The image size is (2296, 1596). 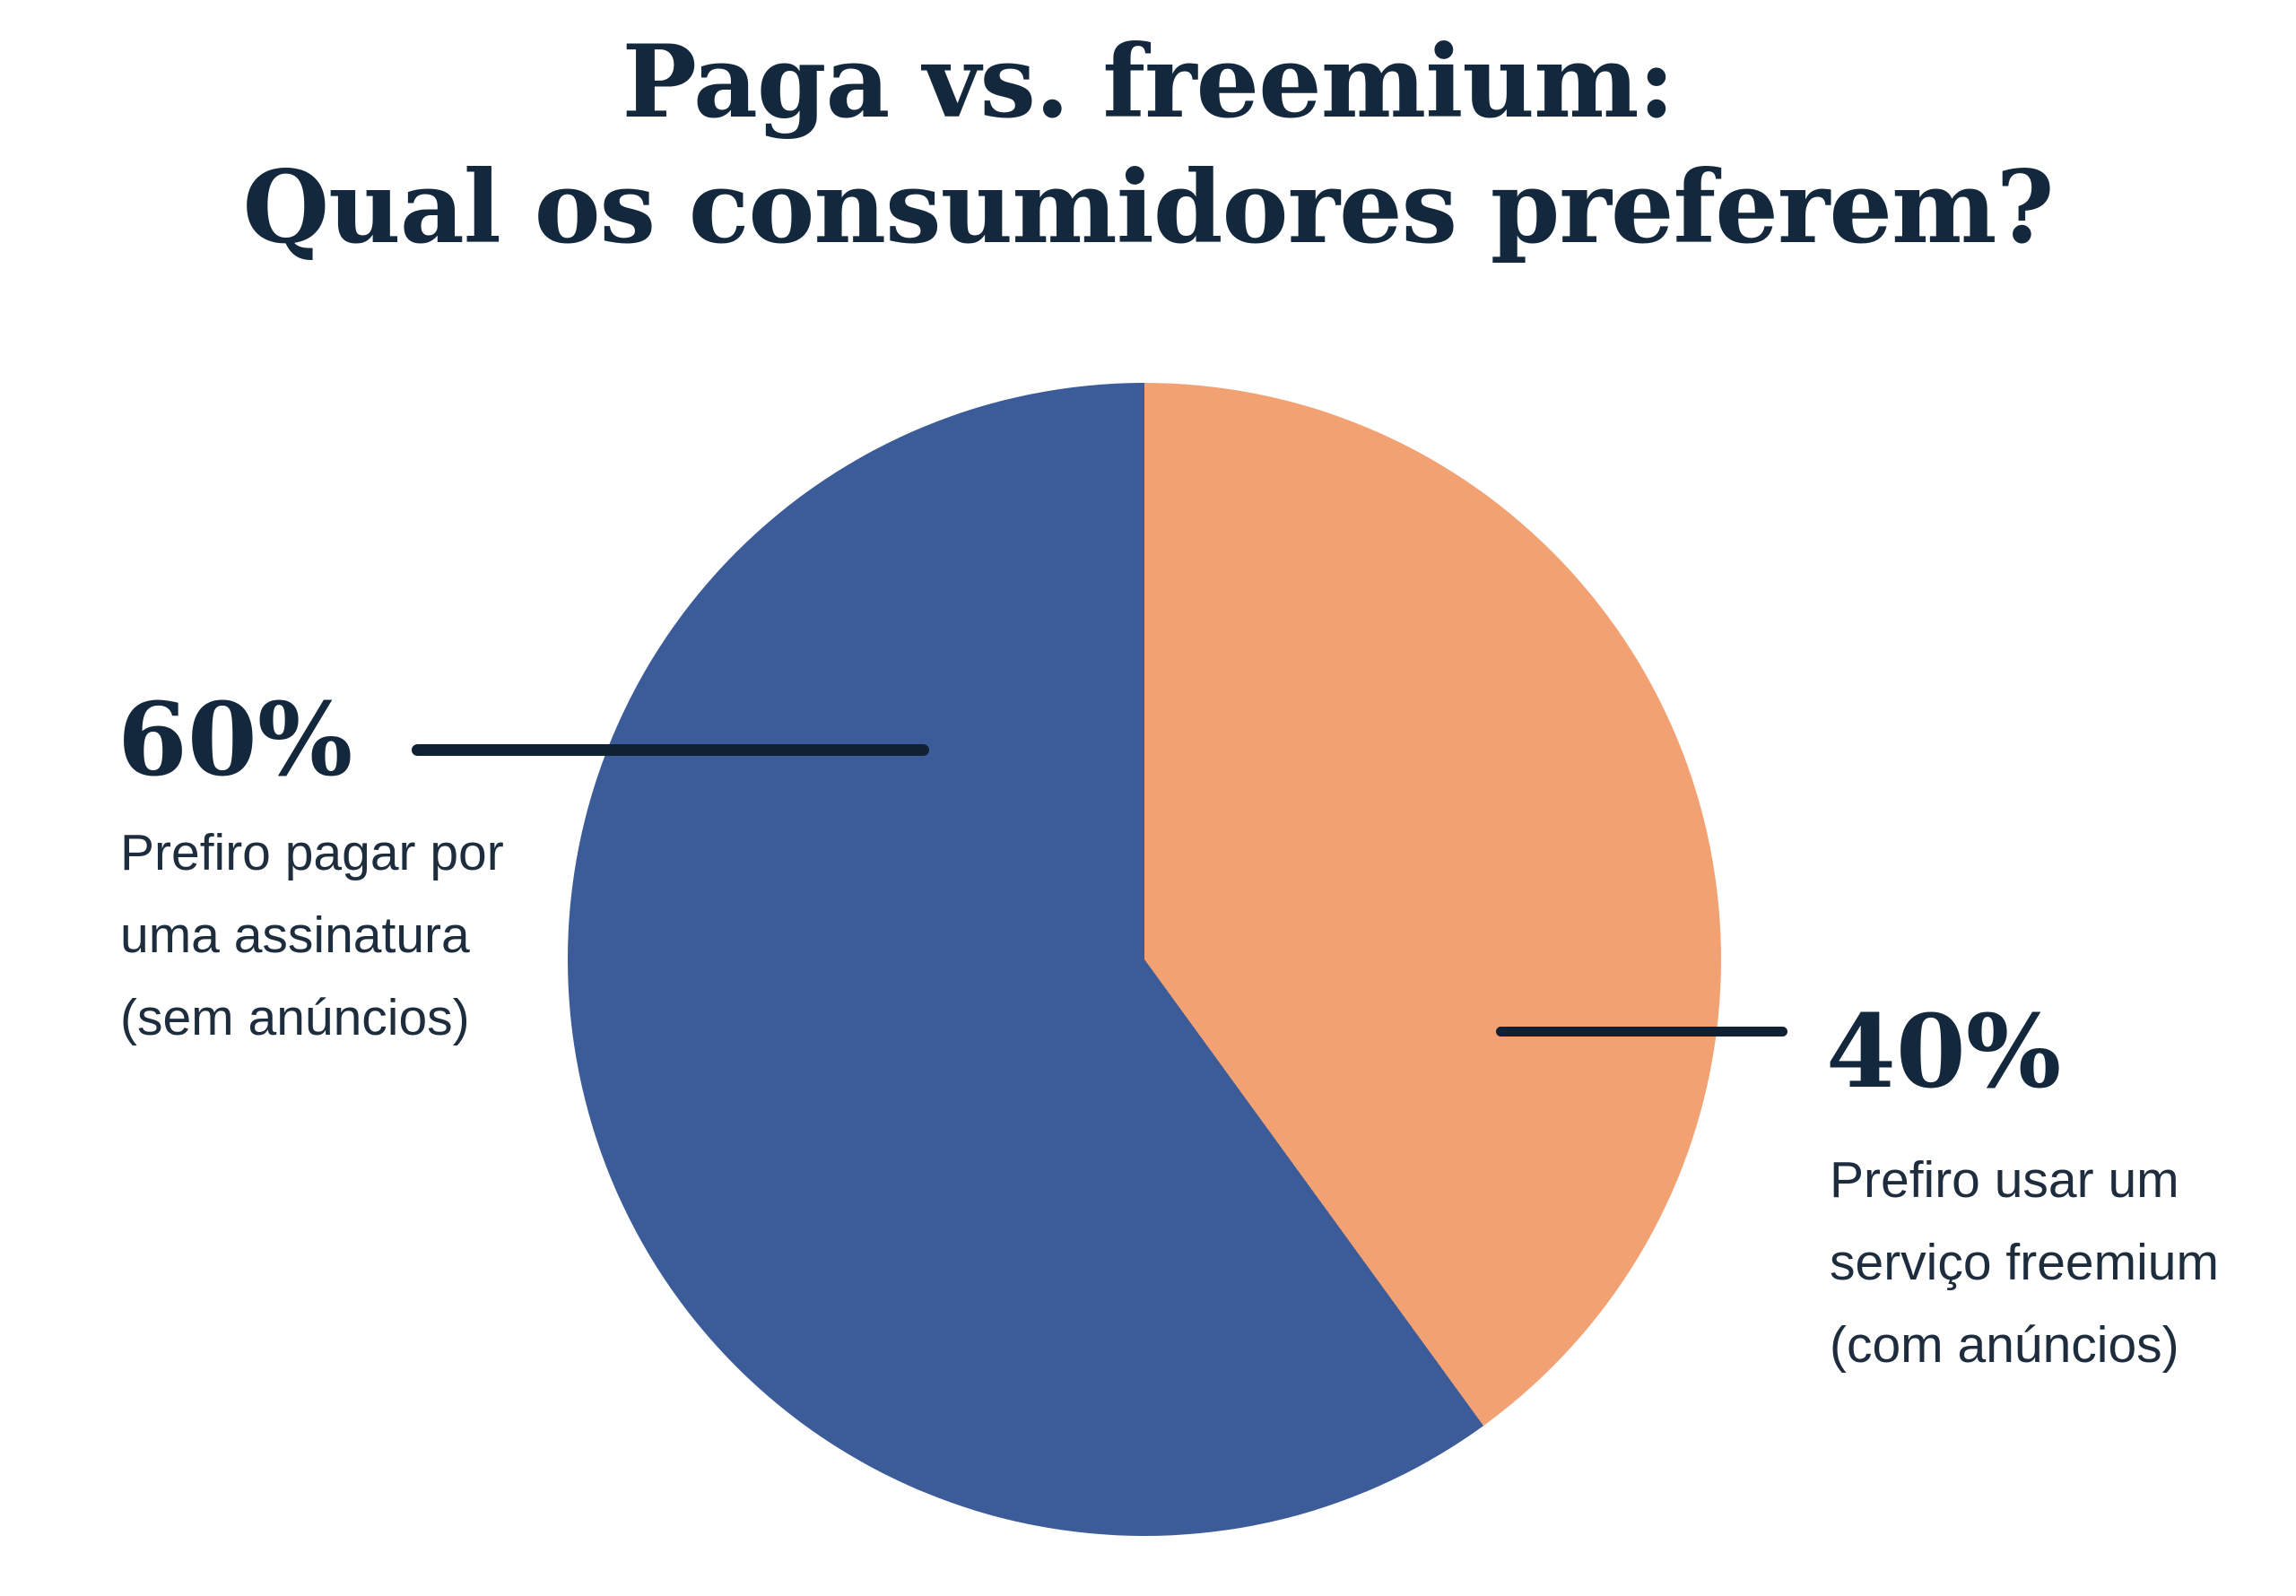 I want to click on slice-description-40-line-2: serviço freemium, so click(x=2024, y=1263).